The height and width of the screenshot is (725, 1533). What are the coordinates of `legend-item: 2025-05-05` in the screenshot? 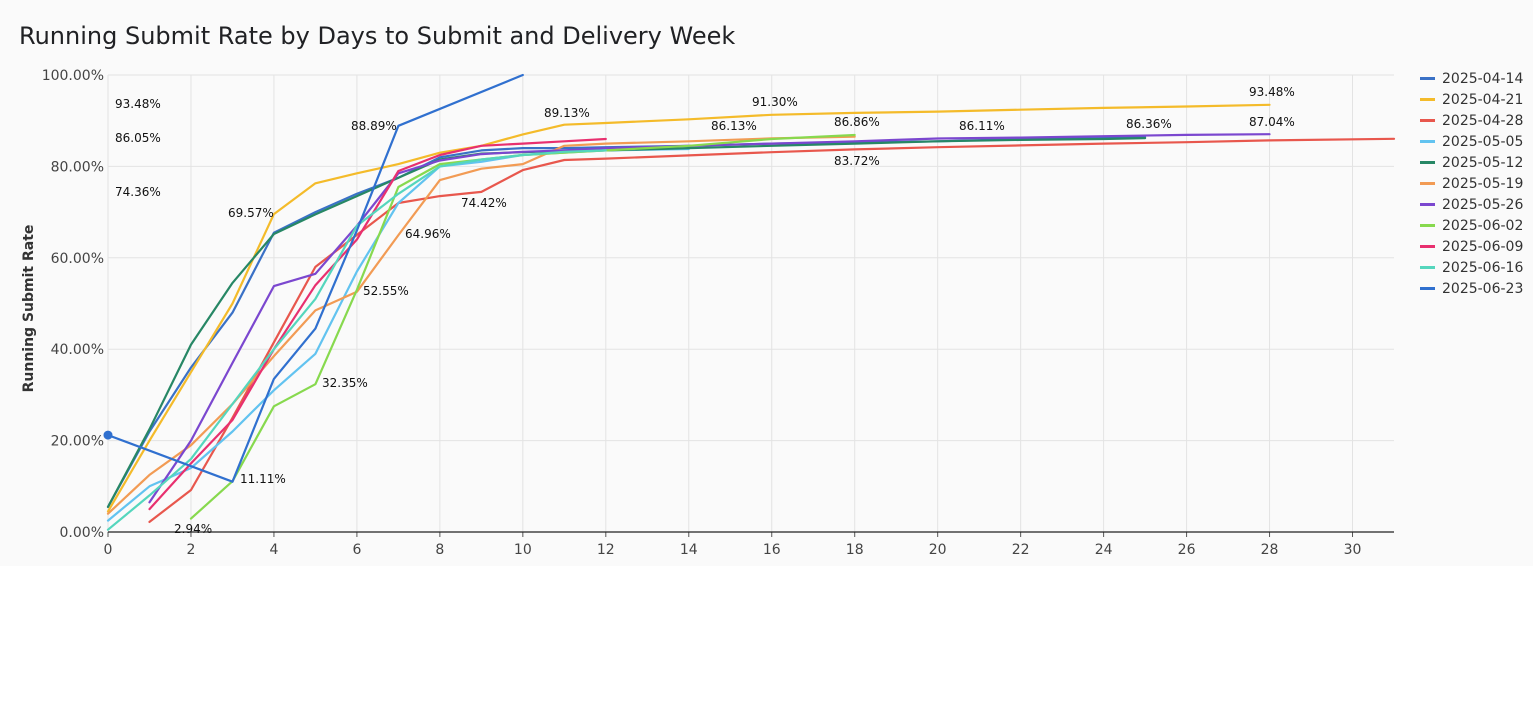 It's located at (1471, 141).